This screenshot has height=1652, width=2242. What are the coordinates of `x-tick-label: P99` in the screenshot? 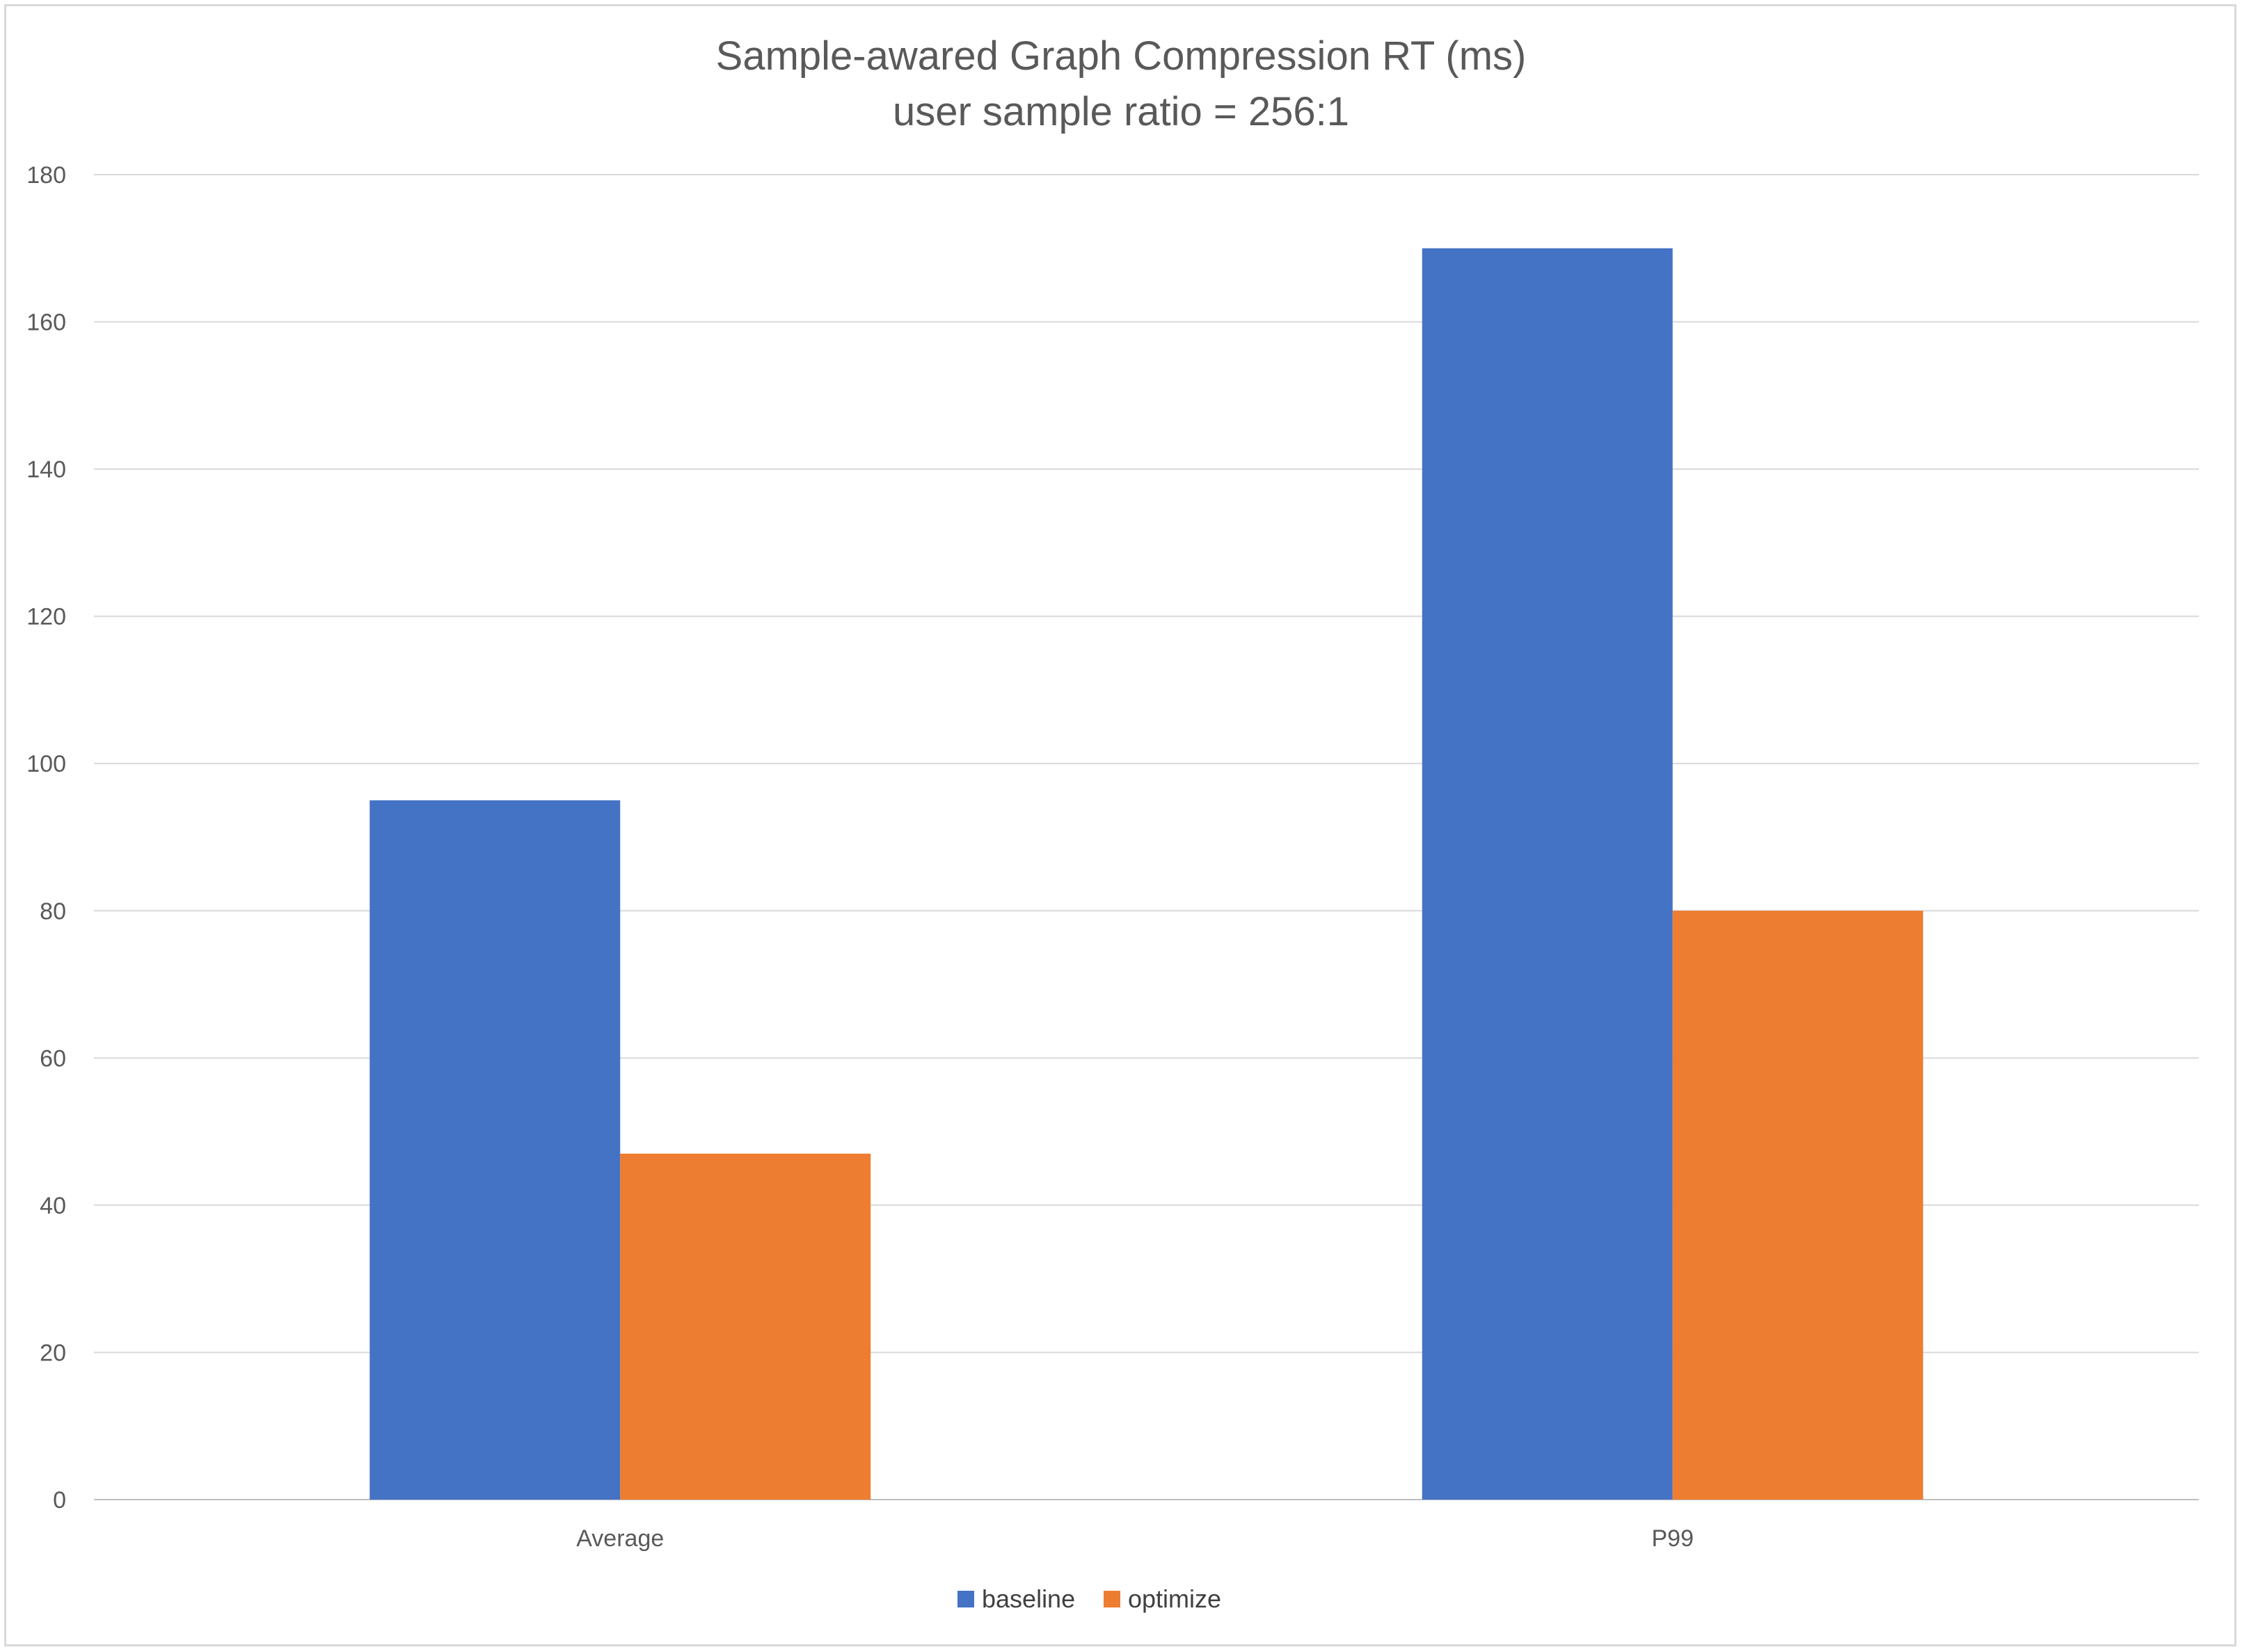 It's located at (1673, 1538).